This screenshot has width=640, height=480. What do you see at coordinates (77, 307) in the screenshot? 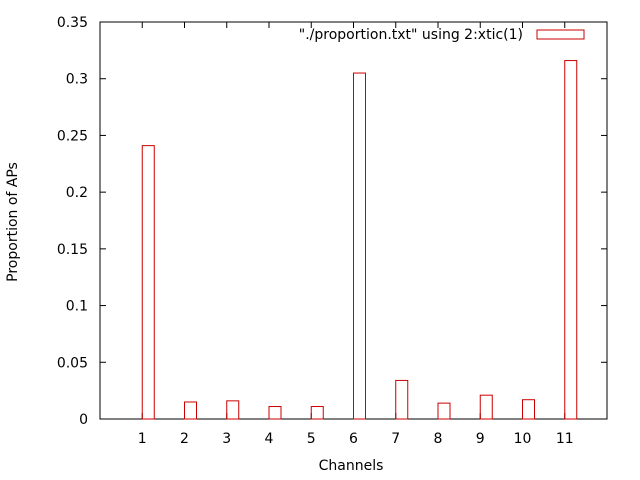
I see `y-tick-label: 0.1` at bounding box center [77, 307].